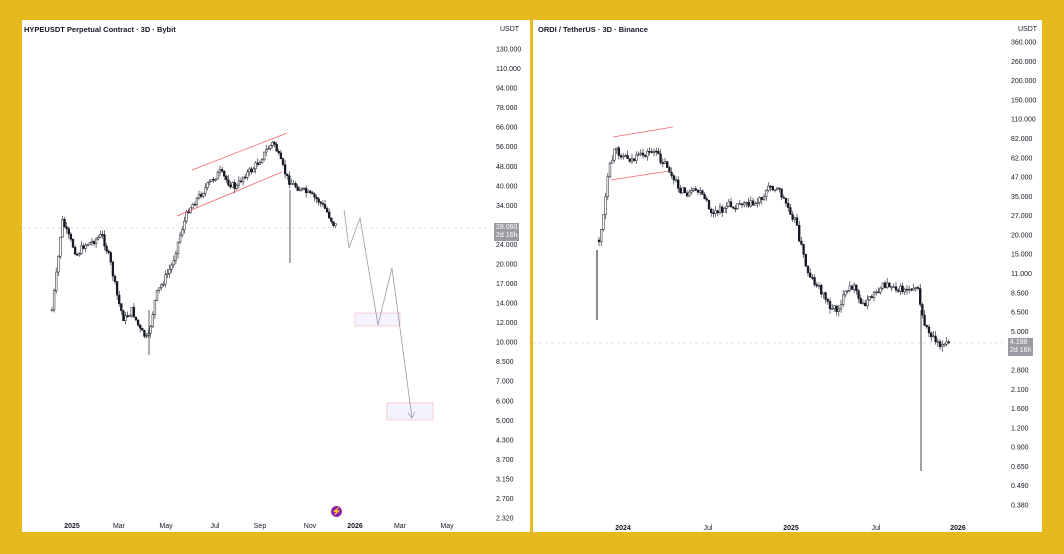 This screenshot has height=554, width=1064. I want to click on x-tick-label: Sep, so click(260, 526).